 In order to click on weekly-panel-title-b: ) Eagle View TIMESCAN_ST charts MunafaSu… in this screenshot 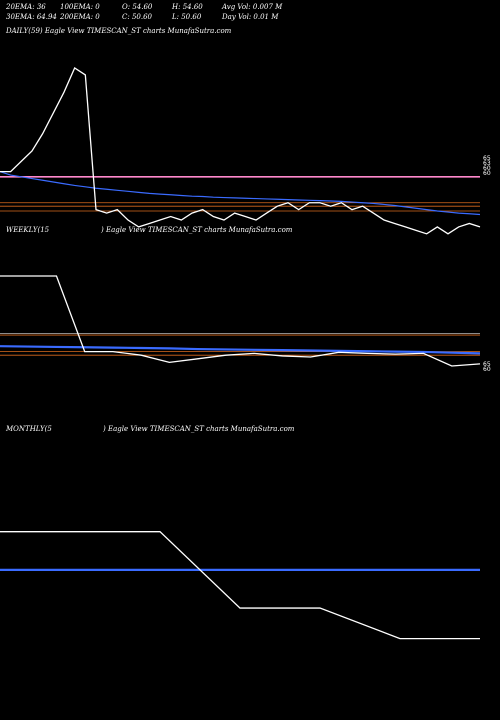, I will do `click(197, 230)`.